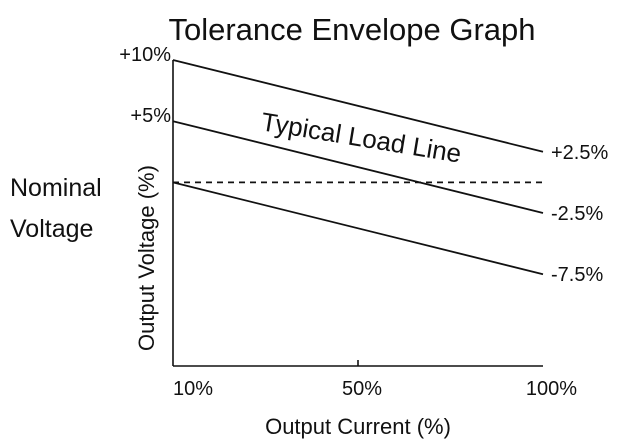 This screenshot has height=448, width=619. I want to click on series-start-label: +5%, so click(150, 116).